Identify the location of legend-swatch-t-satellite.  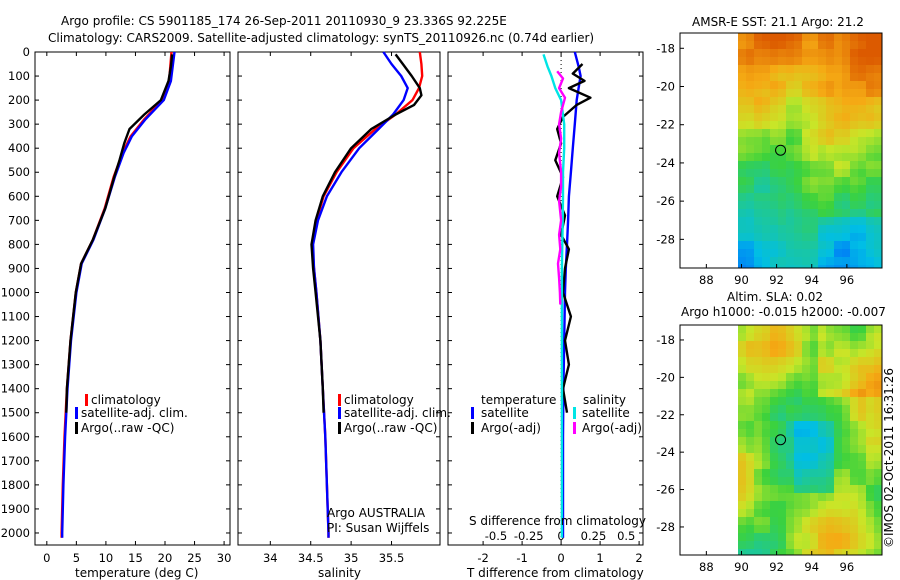
(472, 413).